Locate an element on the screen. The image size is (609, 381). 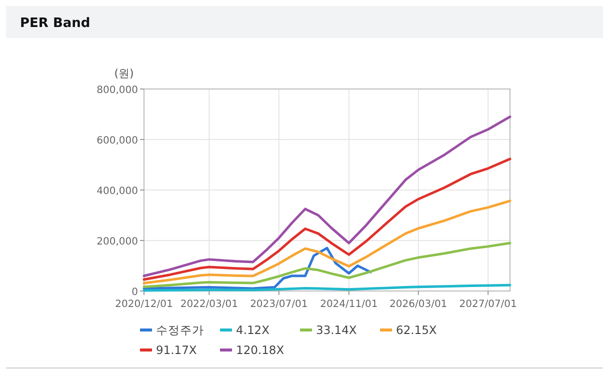
legend-label: 33.14X is located at coordinates (336, 330).